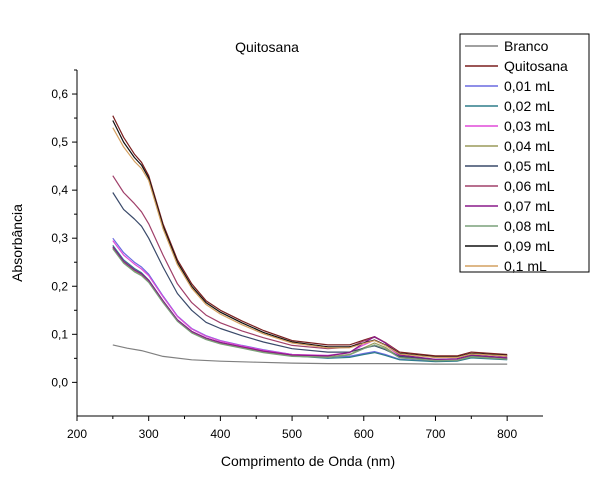 This screenshot has height=480, width=603. What do you see at coordinates (59, 382) in the screenshot?
I see `y-tick-label: 0,0` at bounding box center [59, 382].